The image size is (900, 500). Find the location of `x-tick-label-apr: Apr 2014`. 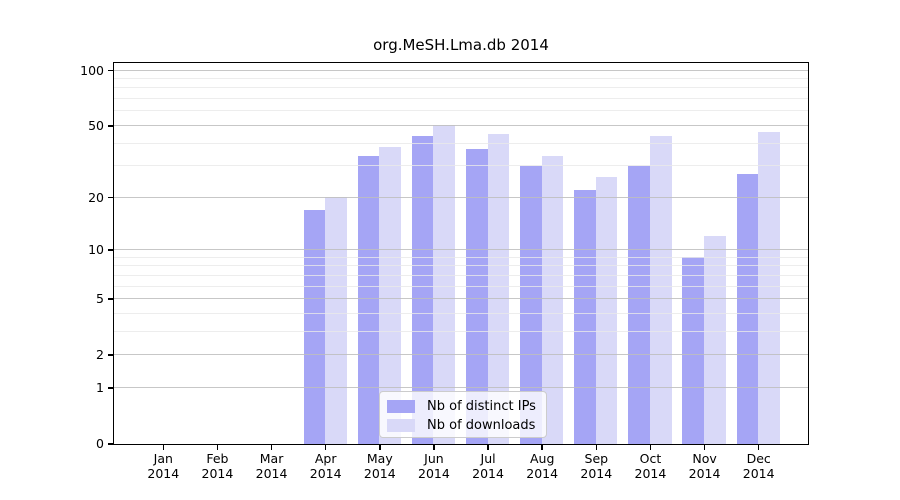

x-tick-label-apr: Apr 2014 is located at coordinates (325, 466).